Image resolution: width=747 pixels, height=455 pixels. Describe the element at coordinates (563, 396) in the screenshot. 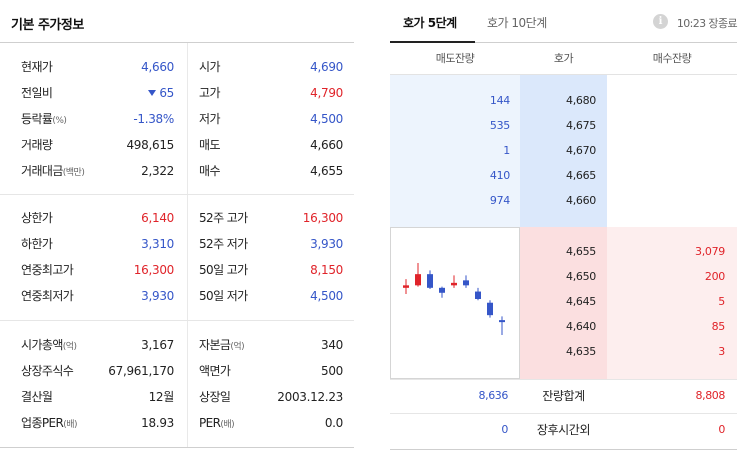

I see `total-label: 잔량합계` at that location.